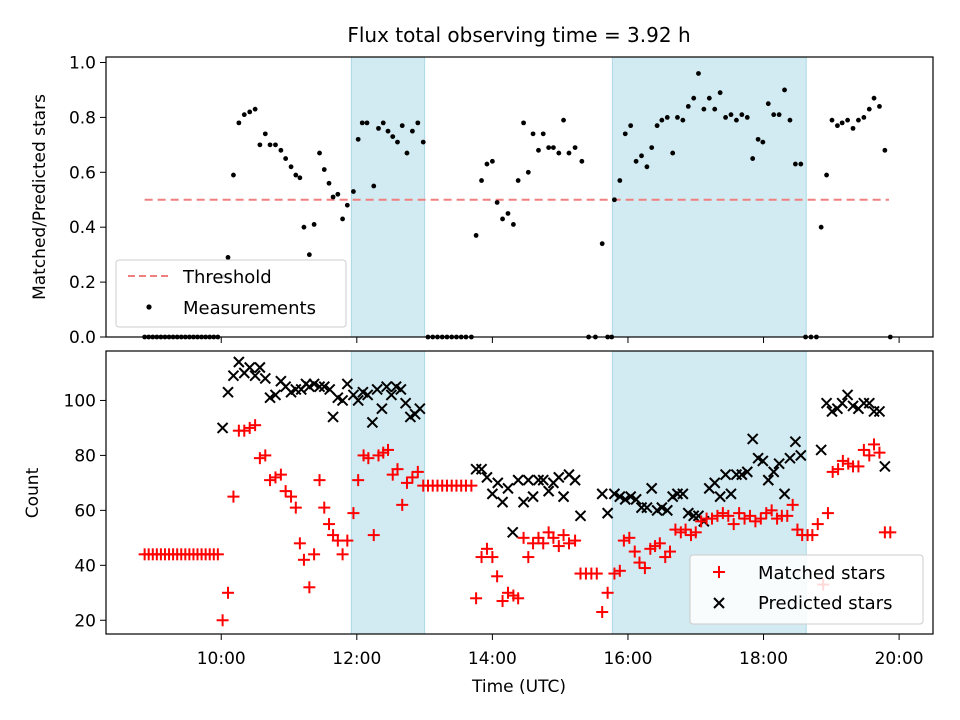 Image resolution: width=960 pixels, height=720 pixels. What do you see at coordinates (518, 35) in the screenshot?
I see `chart-title: Flux total observing time = 3.92 h` at bounding box center [518, 35].